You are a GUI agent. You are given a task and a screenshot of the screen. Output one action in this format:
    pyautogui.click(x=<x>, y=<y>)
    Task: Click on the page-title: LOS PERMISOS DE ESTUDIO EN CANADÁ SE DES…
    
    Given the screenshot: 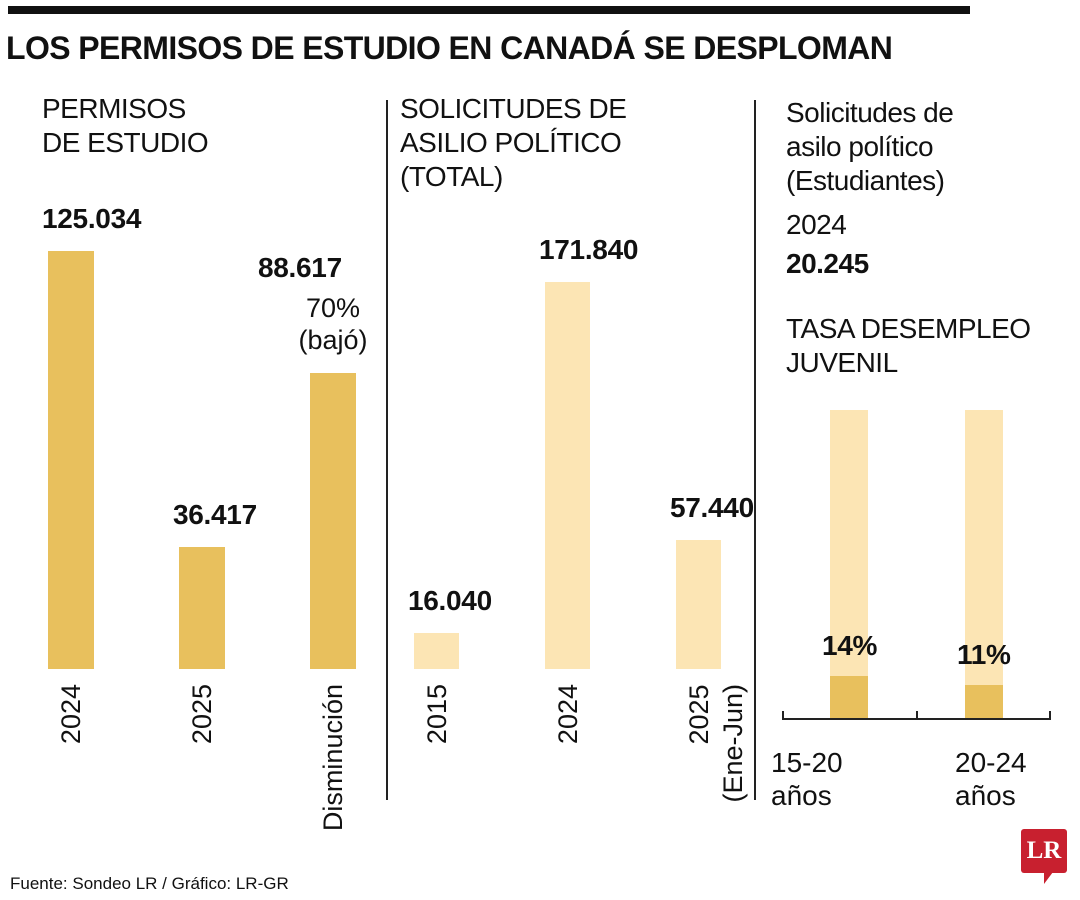 What is the action you would take?
    pyautogui.click(x=449, y=48)
    